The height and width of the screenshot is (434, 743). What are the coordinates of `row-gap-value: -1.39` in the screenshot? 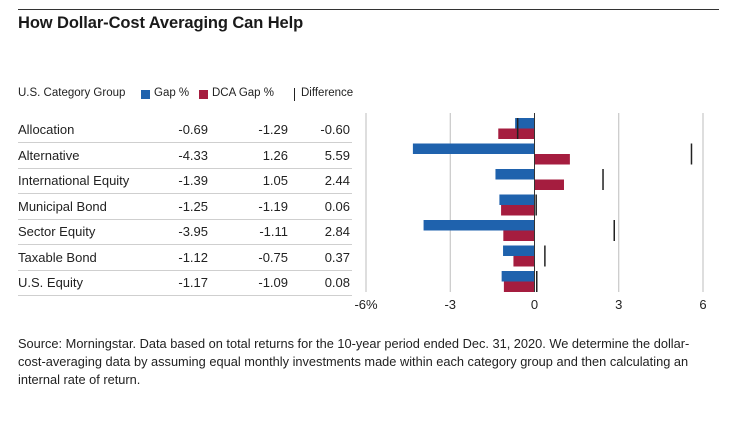 It's located at (193, 180).